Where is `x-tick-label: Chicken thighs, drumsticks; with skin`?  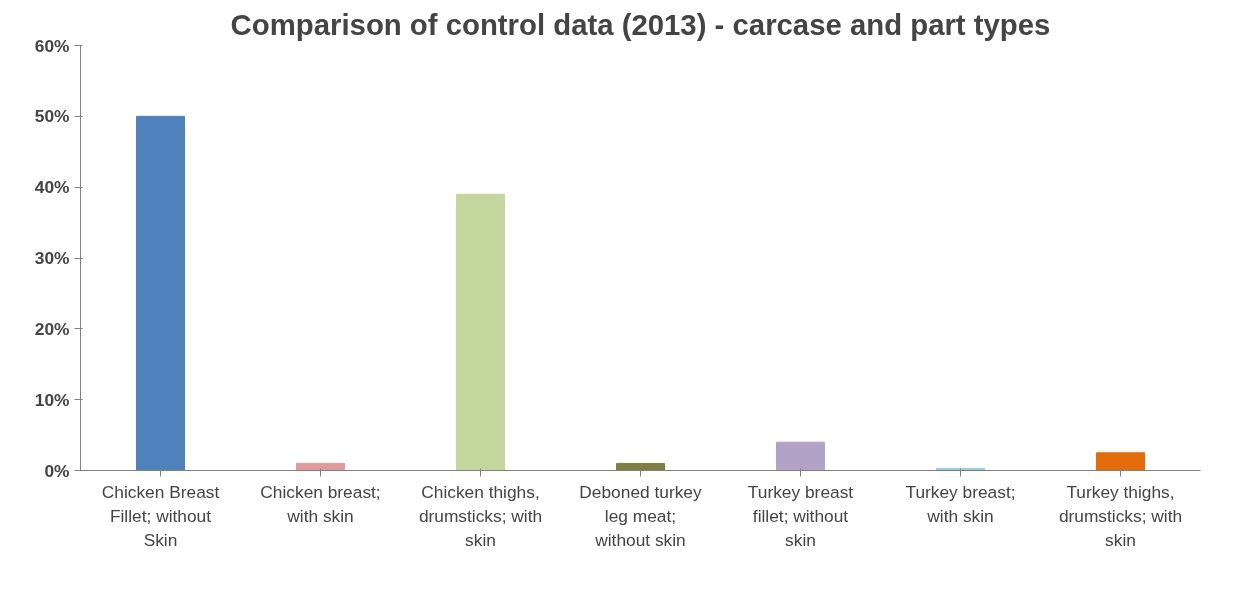 x-tick-label: Chicken thighs, drumsticks; with skin is located at coordinates (480, 515).